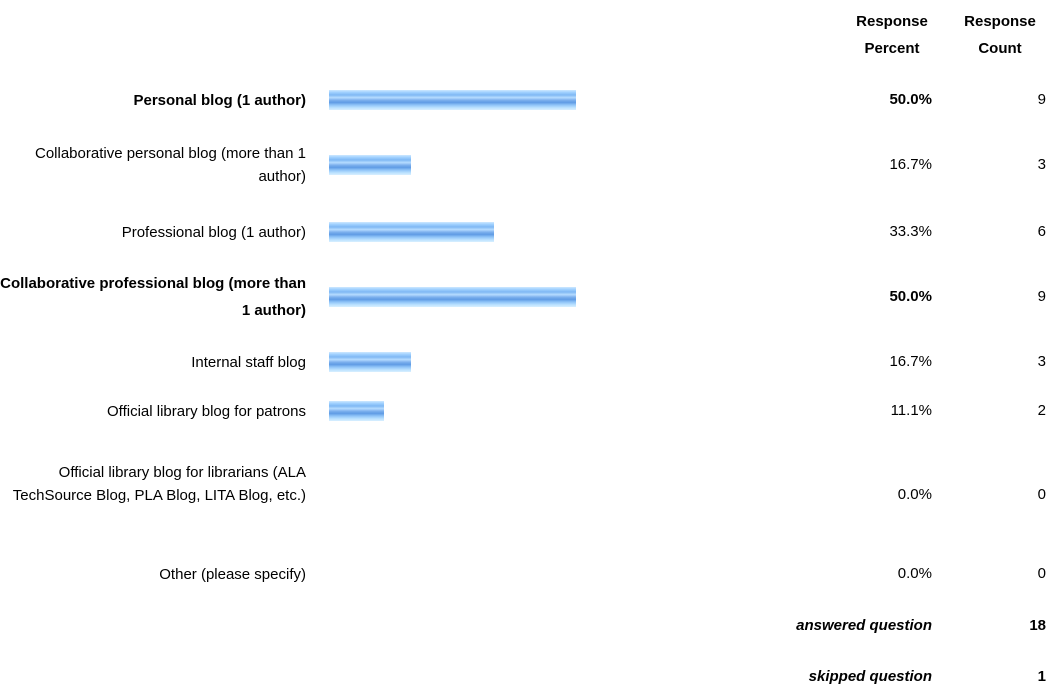  What do you see at coordinates (910, 231) in the screenshot?
I see `response-percent: 33.3%` at bounding box center [910, 231].